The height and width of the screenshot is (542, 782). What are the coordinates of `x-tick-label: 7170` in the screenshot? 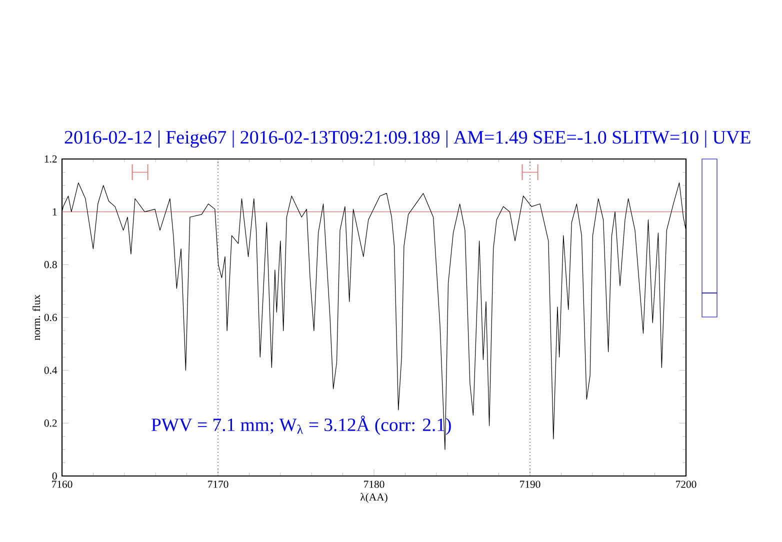 It's located at (218, 484).